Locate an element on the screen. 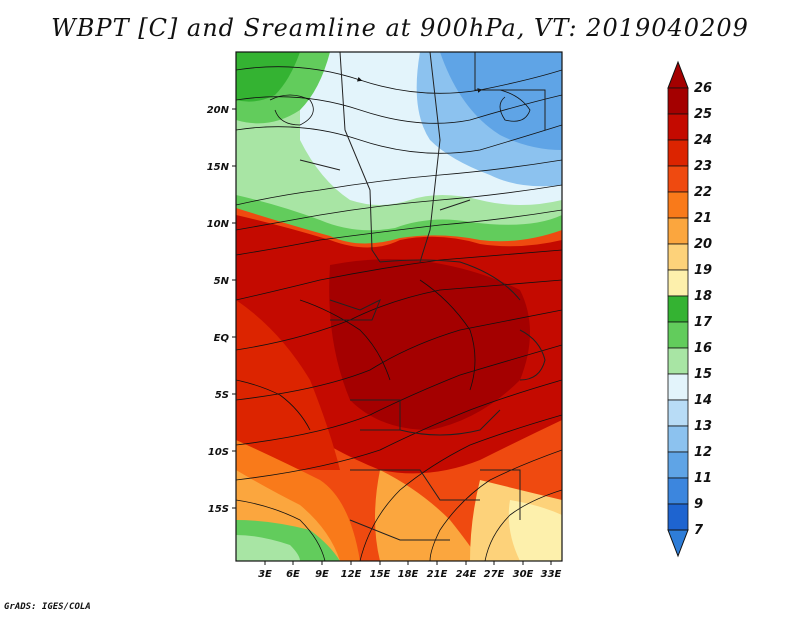 The height and width of the screenshot is (618, 800). colorbar-top-arrow is located at coordinates (678, 74).